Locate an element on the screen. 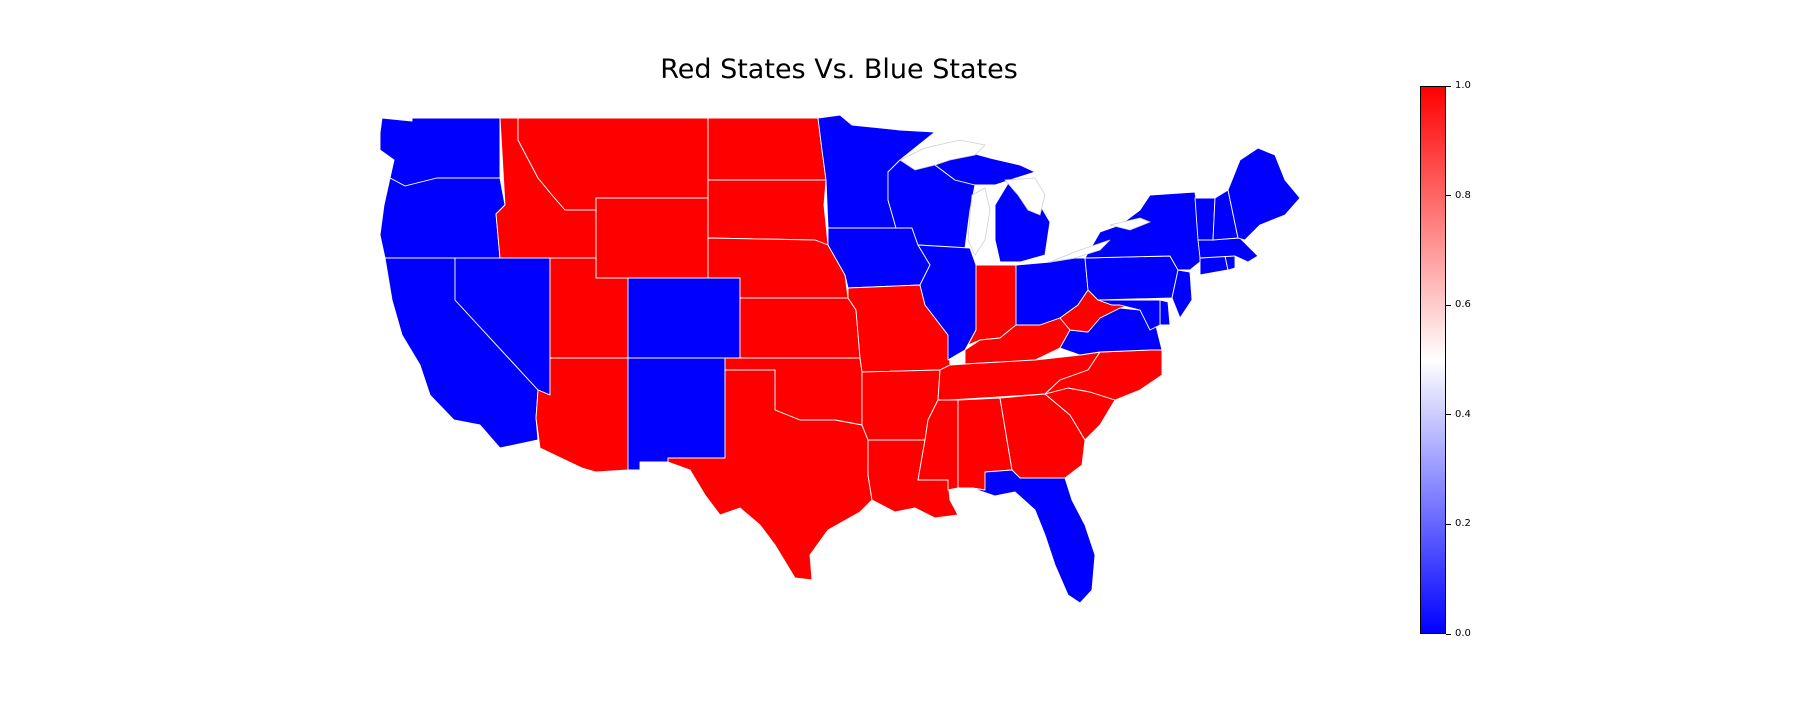 The image size is (1800, 720). state-CT is located at coordinates (1214, 265).